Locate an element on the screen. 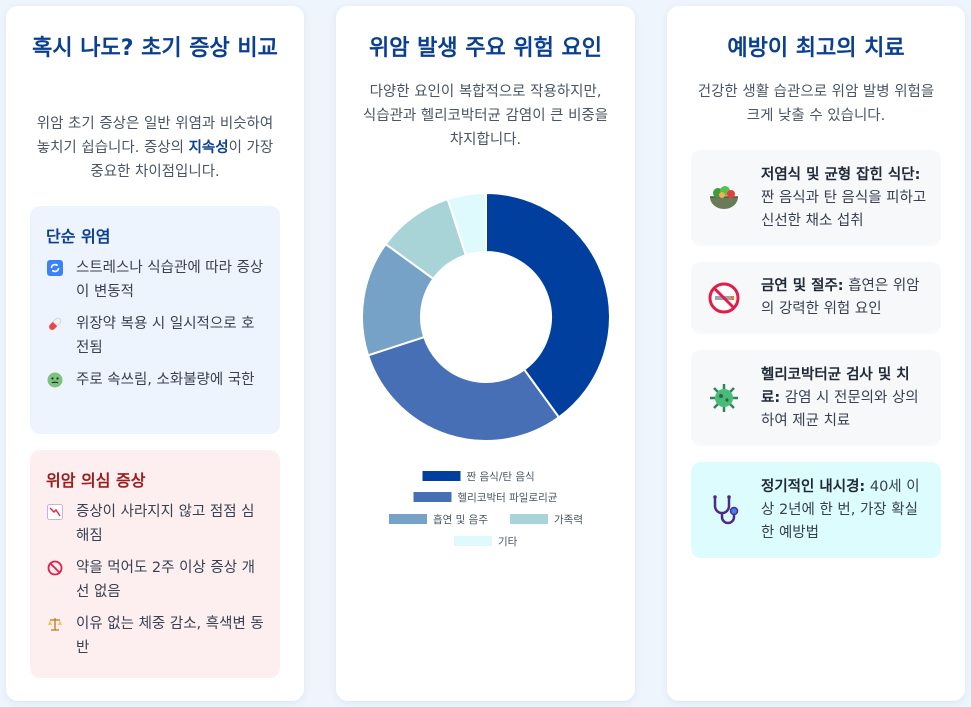  list-item: 주로 속쓰림, 소화불량에 국한 is located at coordinates (155, 380).